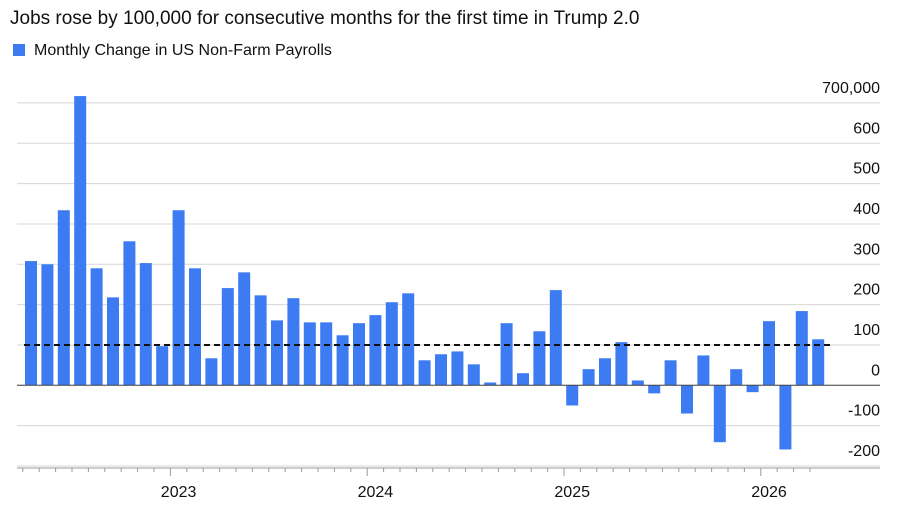  I want to click on y-tick-label: 200, so click(866, 290).